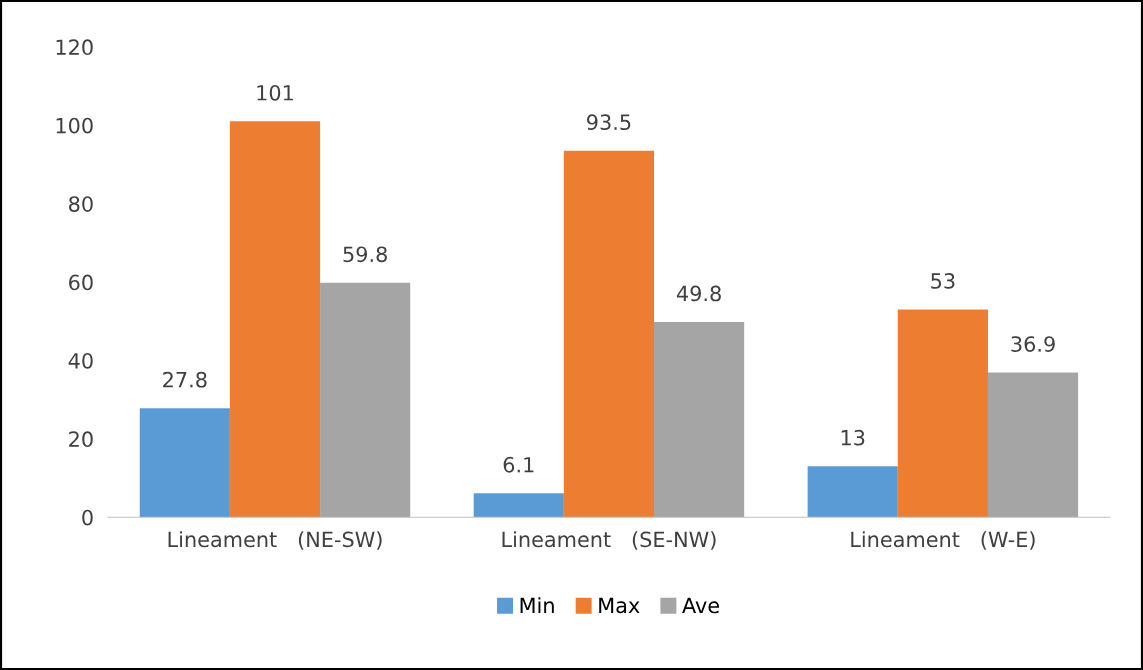 The image size is (1143, 670). What do you see at coordinates (365, 254) in the screenshot?
I see `data-label: 59.8` at bounding box center [365, 254].